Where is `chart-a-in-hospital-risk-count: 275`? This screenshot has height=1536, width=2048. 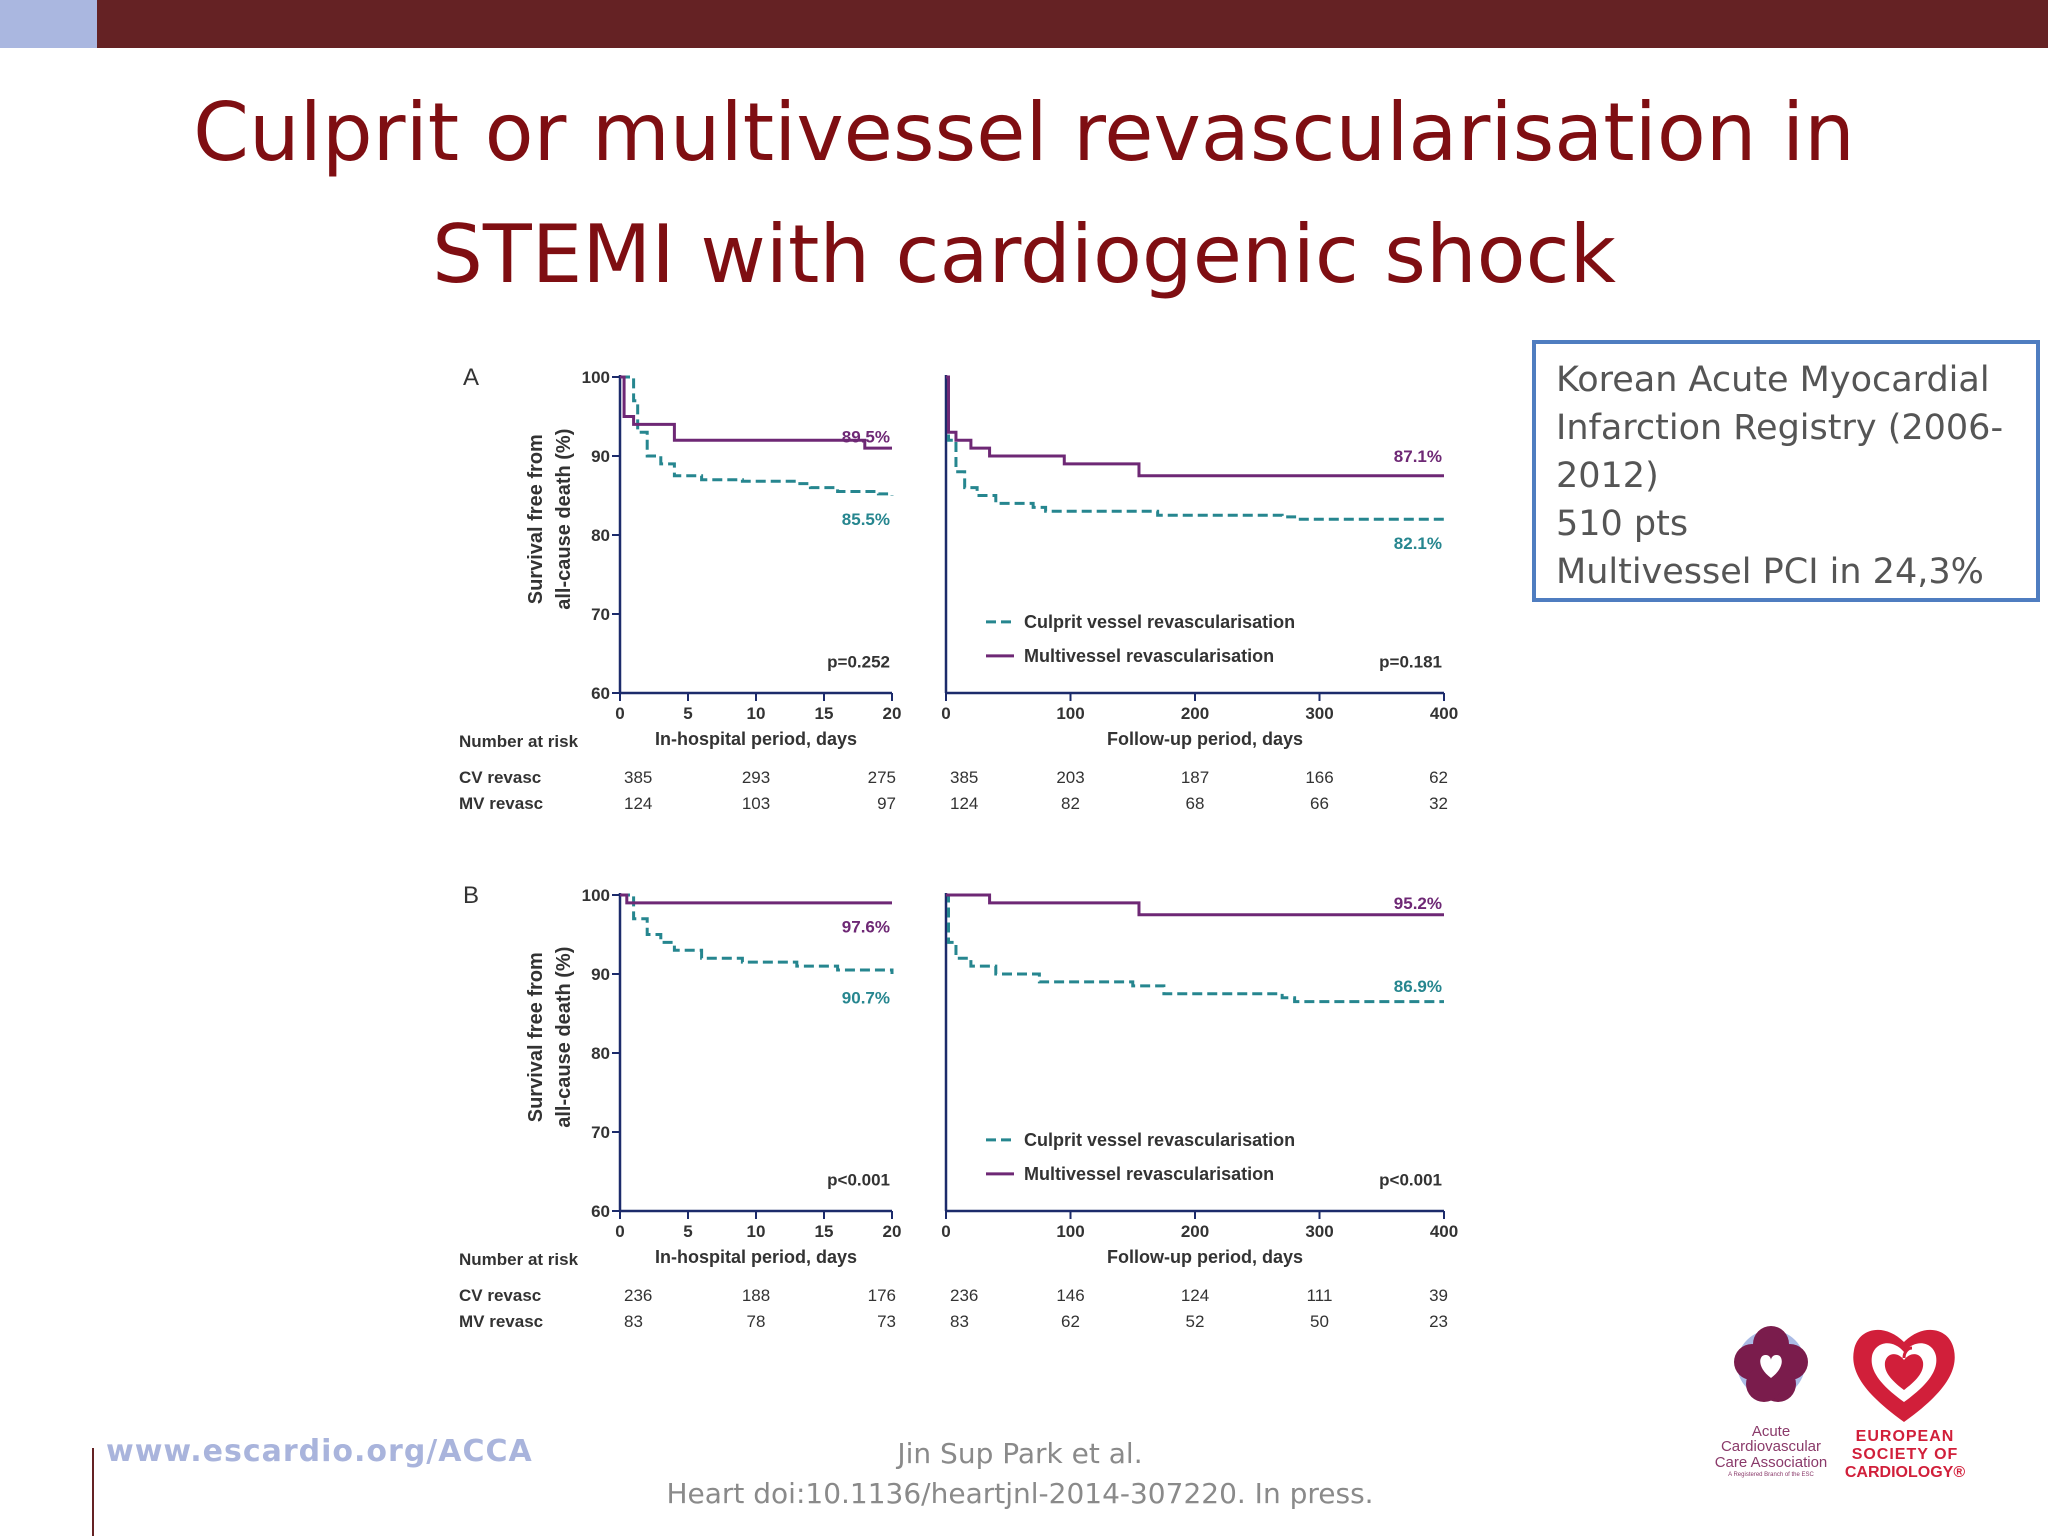
chart-a-in-hospital-risk-count: 275 is located at coordinates (882, 777).